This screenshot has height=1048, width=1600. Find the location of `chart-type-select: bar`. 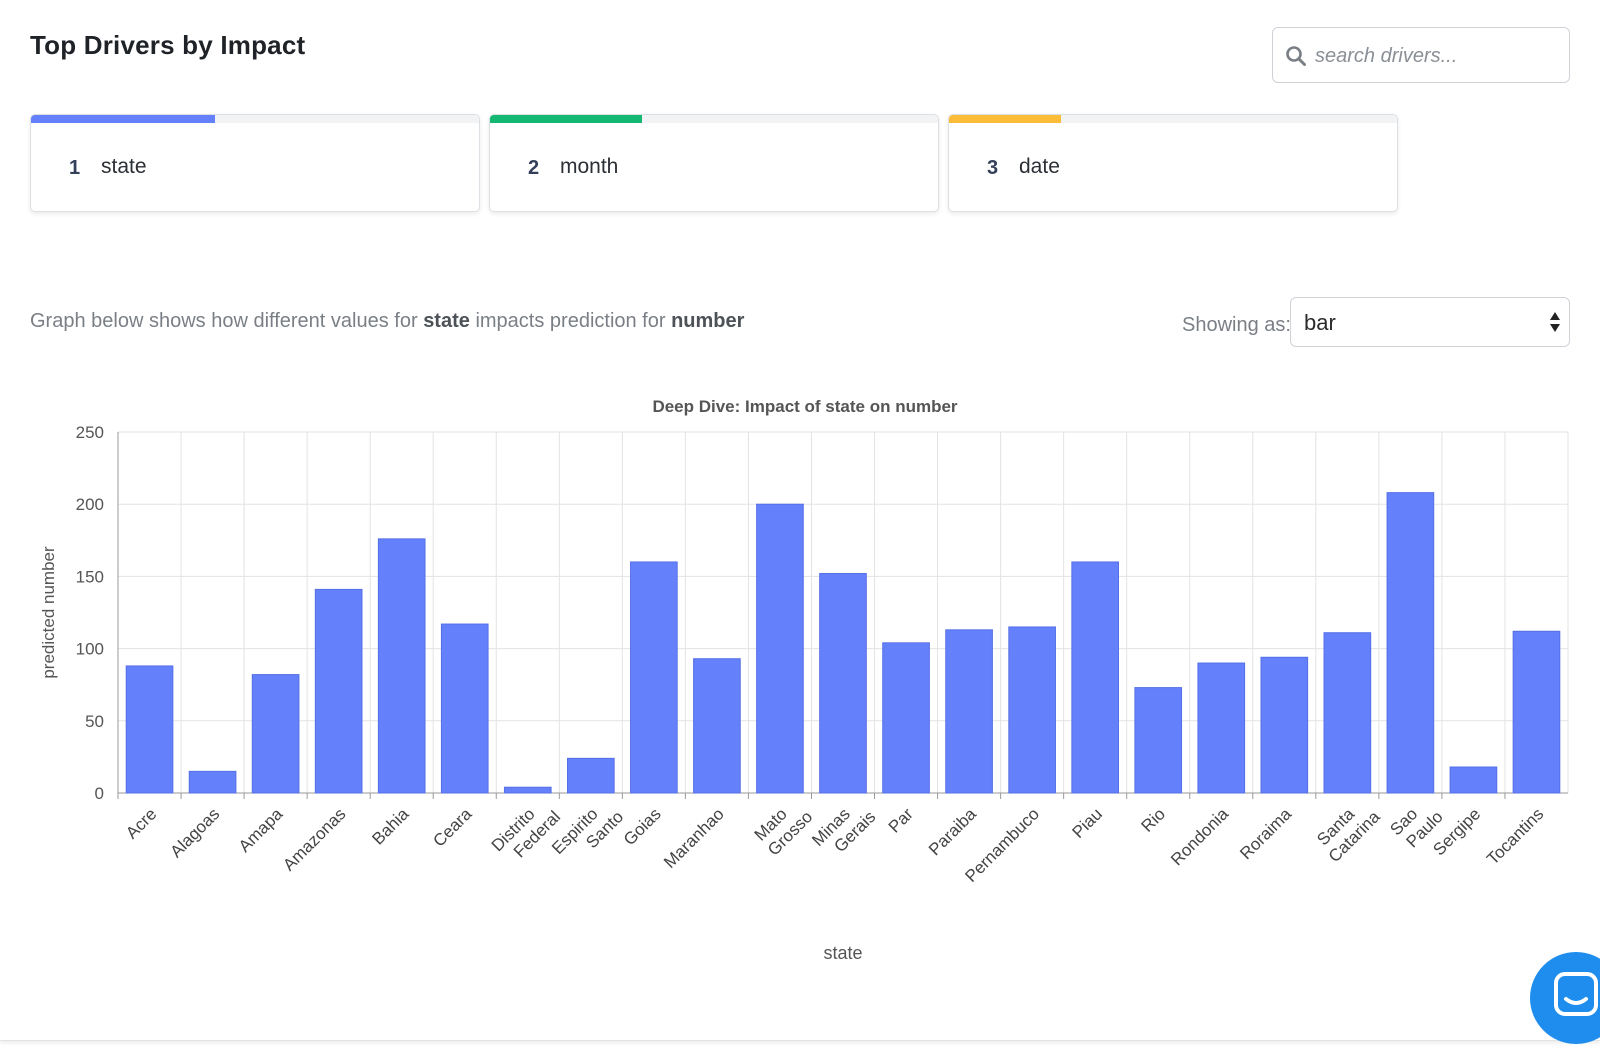

chart-type-select: bar is located at coordinates (1430, 322).